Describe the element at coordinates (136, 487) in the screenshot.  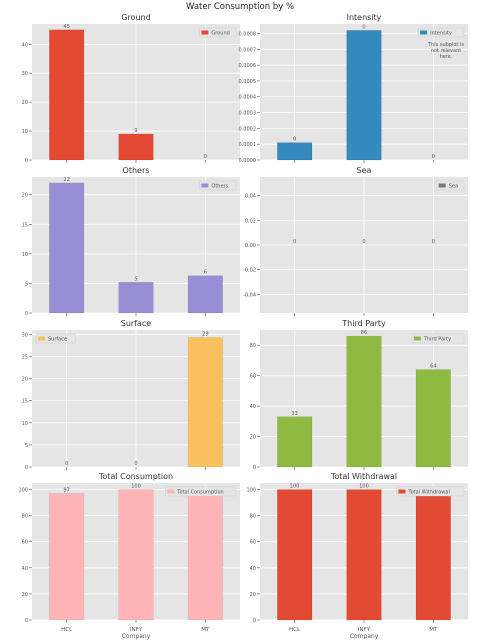
I see `data-label: 100` at that location.